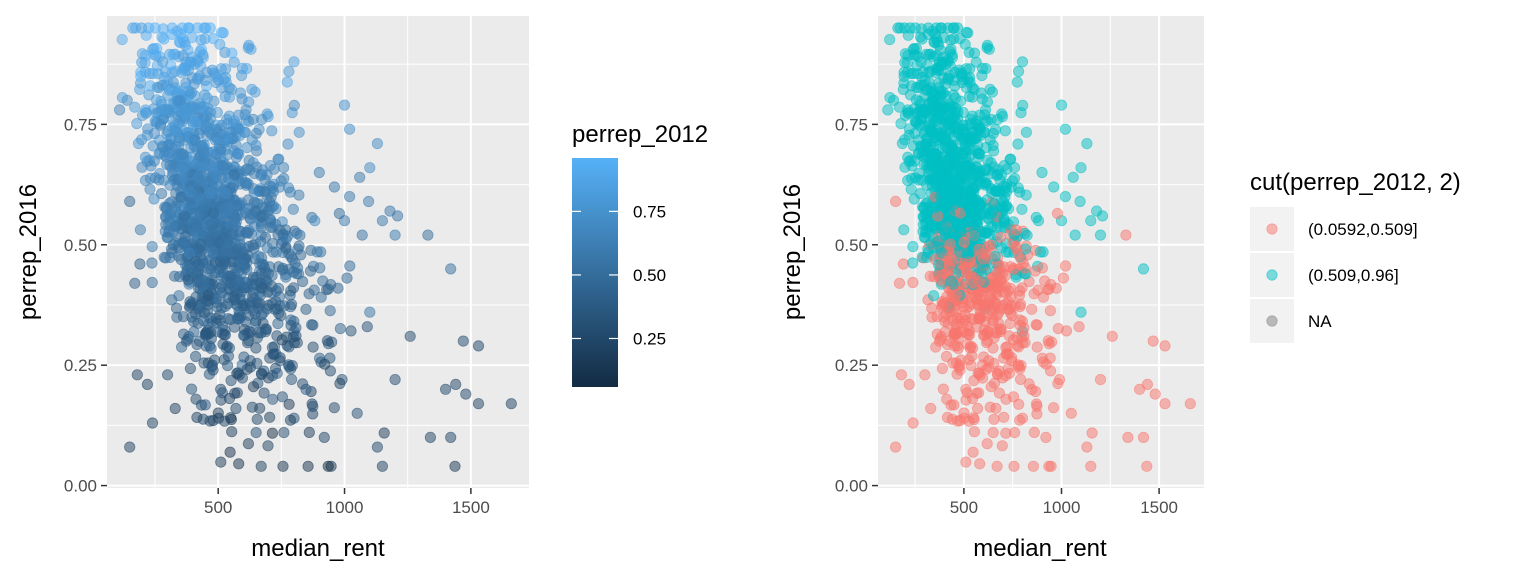  What do you see at coordinates (80, 486) in the screenshot?
I see `y-tick-label: 0.00` at bounding box center [80, 486].